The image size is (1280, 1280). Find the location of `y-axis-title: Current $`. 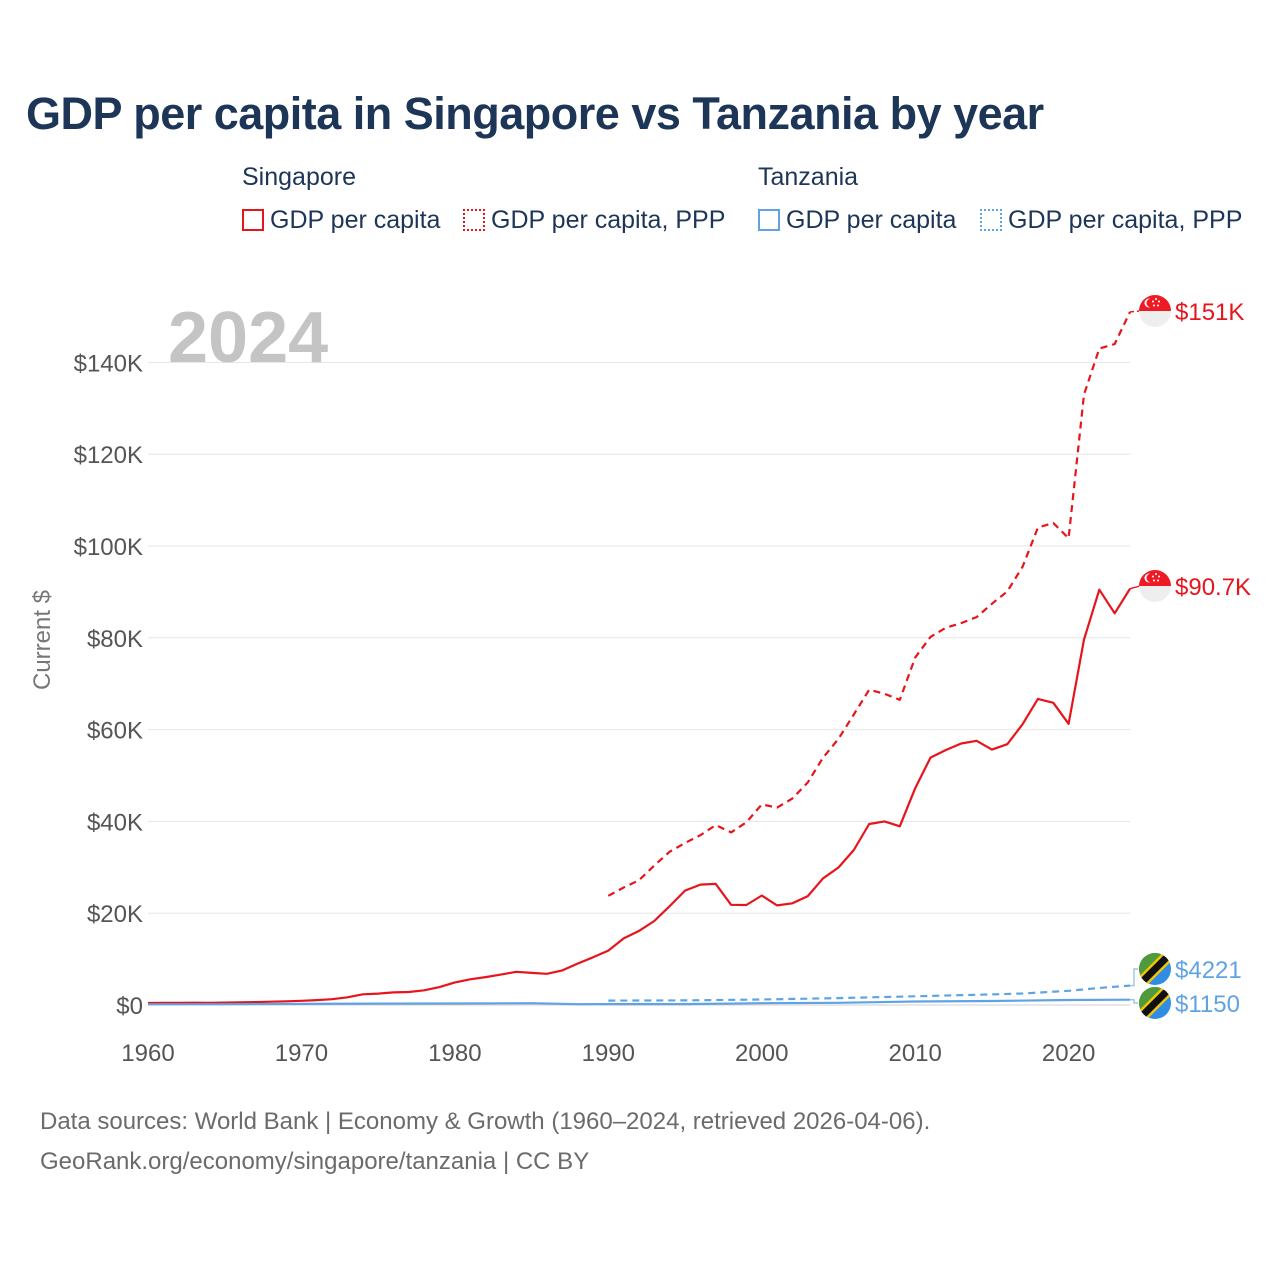

y-axis-title: Current $ is located at coordinates (42, 640).